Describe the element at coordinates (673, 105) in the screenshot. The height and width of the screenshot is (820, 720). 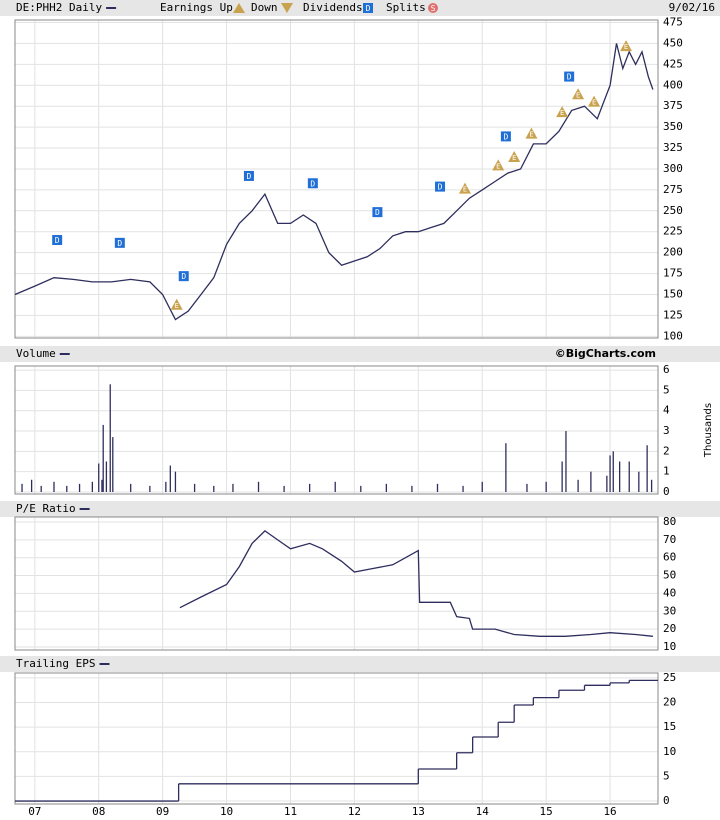
I see `y-tick-label: 375` at that location.